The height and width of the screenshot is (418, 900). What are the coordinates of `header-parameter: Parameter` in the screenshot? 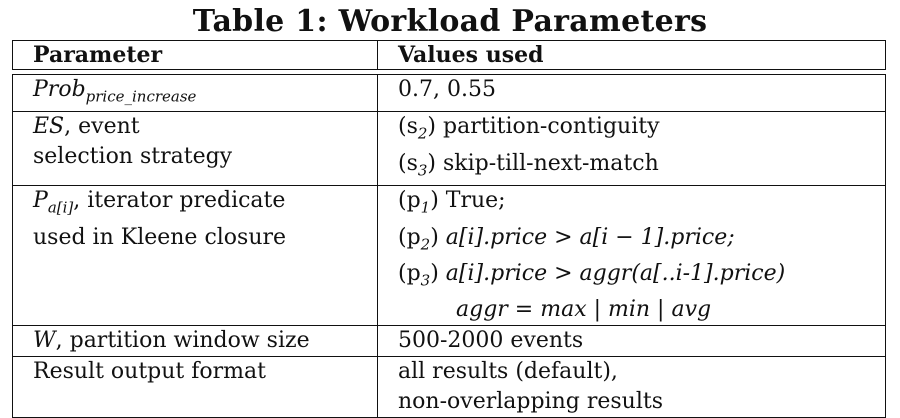 It's located at (195, 55).